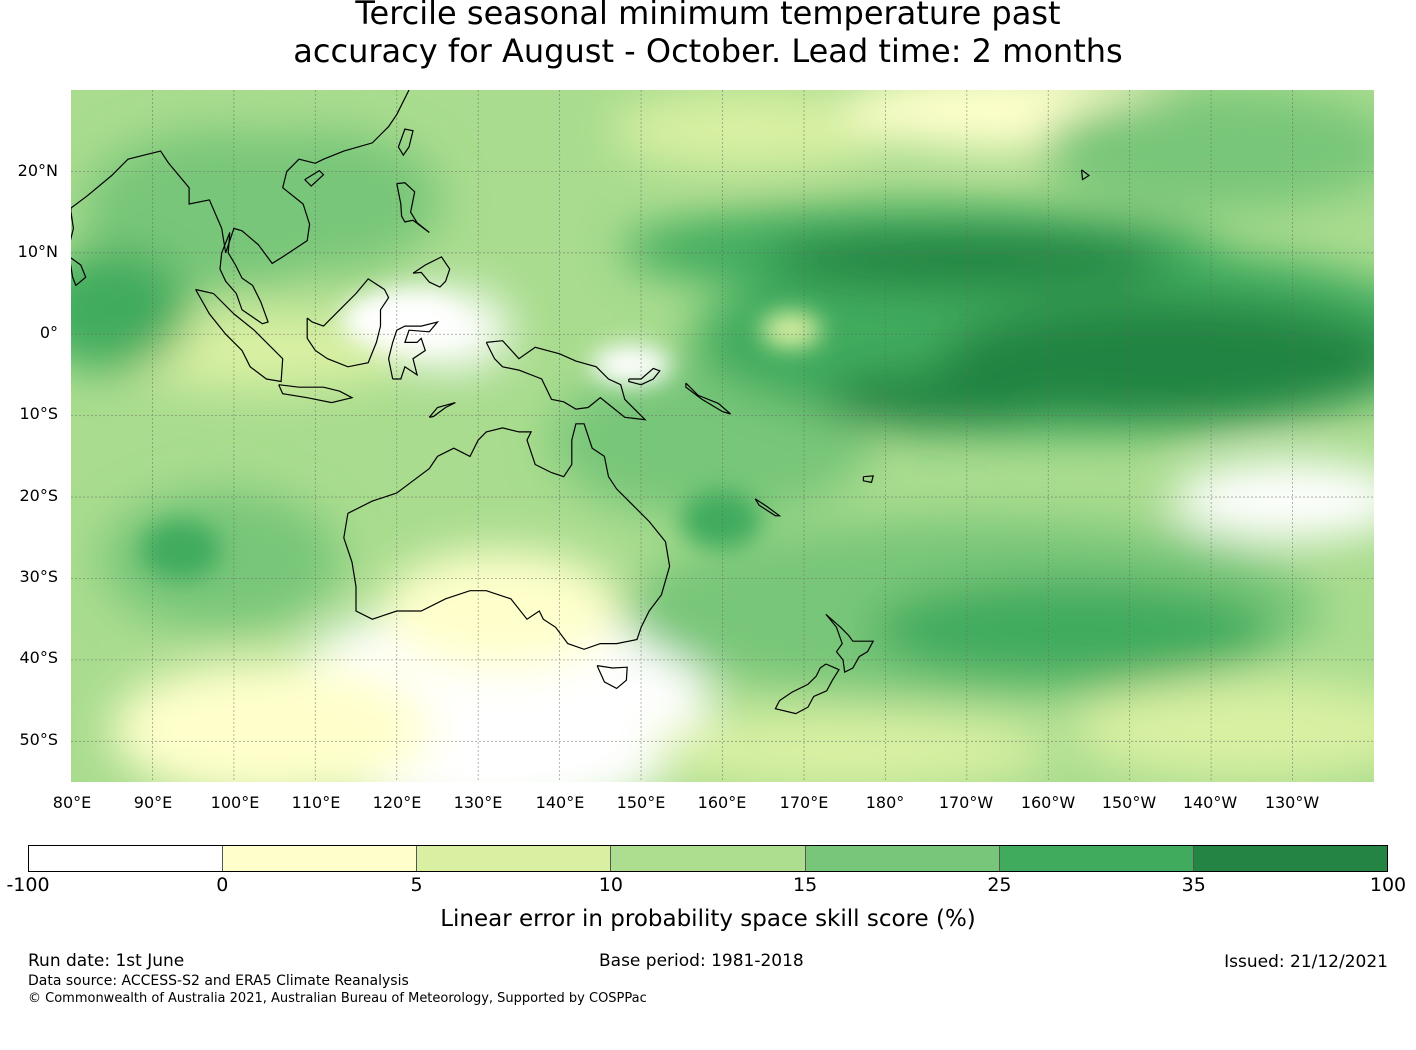 This screenshot has height=1050, width=1416. What do you see at coordinates (106, 961) in the screenshot?
I see `run-date: Run date: 1st June` at bounding box center [106, 961].